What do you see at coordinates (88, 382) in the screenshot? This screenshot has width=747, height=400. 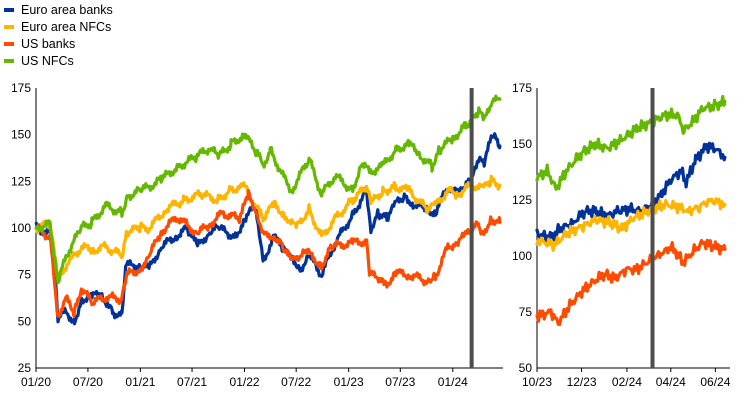 I see `x-tick-label: 07/20` at bounding box center [88, 382].